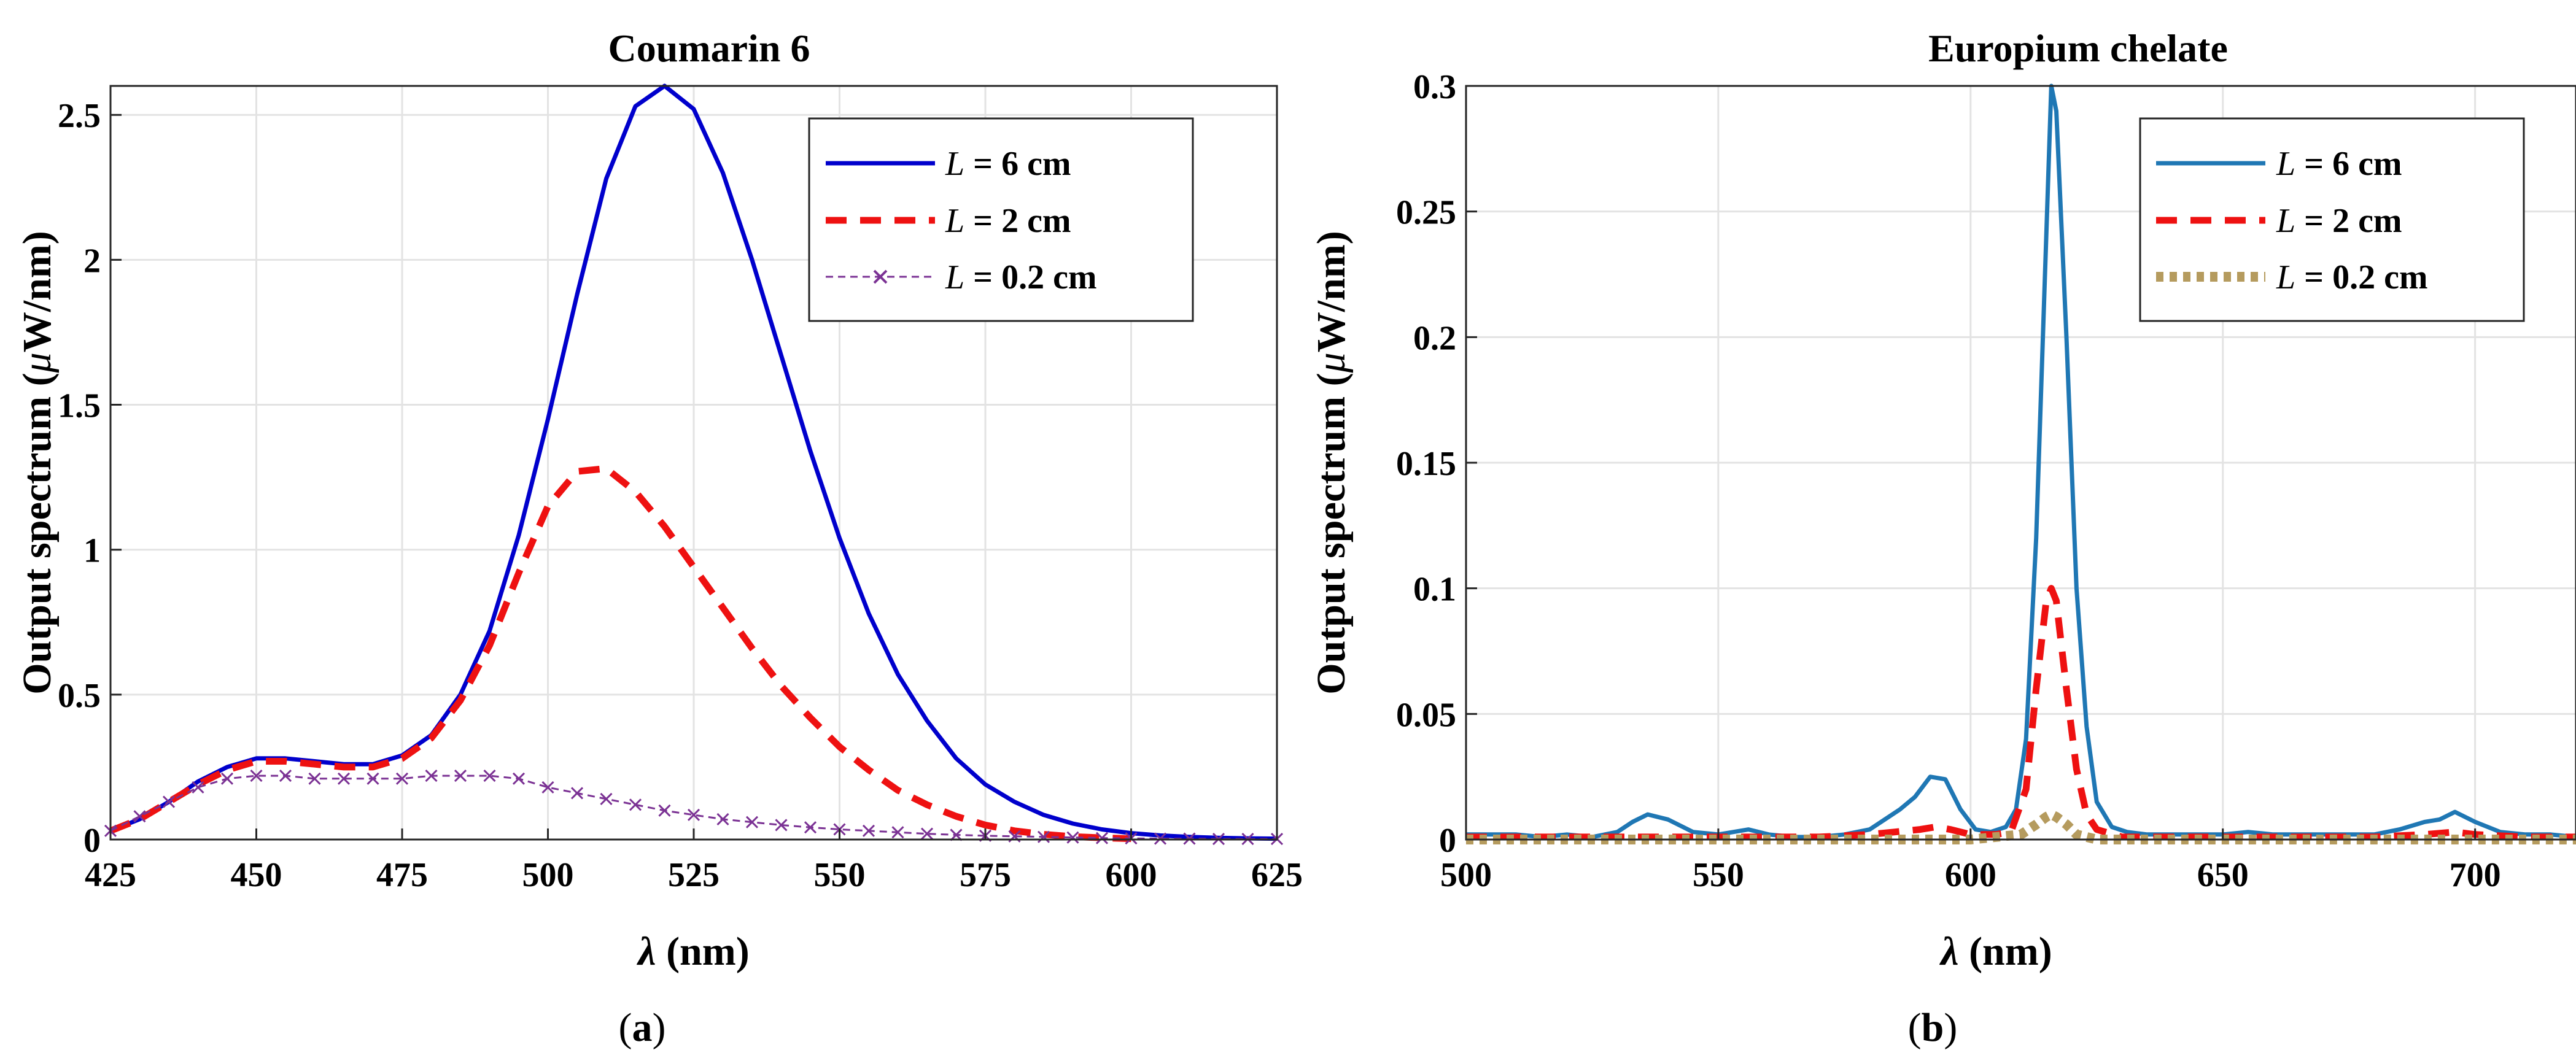 This screenshot has height=1058, width=2576. I want to click on chart-b-x-symbol: λ, so click(1948, 951).